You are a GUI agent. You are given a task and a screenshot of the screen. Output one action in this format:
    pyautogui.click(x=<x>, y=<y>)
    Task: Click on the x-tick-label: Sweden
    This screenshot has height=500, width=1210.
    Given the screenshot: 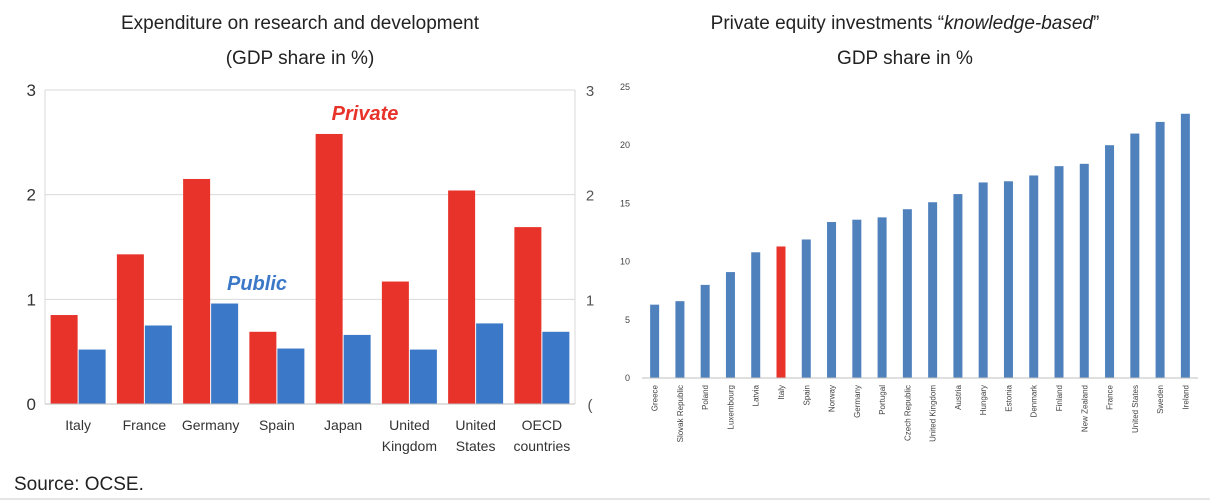 What is the action you would take?
    pyautogui.click(x=1160, y=399)
    